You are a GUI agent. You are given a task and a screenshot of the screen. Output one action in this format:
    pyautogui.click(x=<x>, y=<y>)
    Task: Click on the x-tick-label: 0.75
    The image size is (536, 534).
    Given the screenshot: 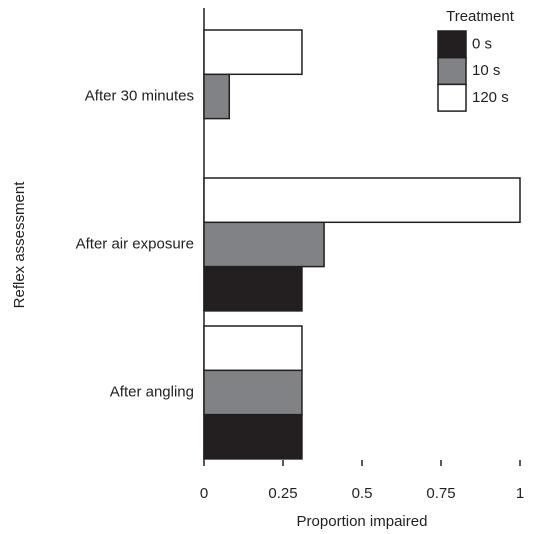 What is the action you would take?
    pyautogui.click(x=440, y=493)
    